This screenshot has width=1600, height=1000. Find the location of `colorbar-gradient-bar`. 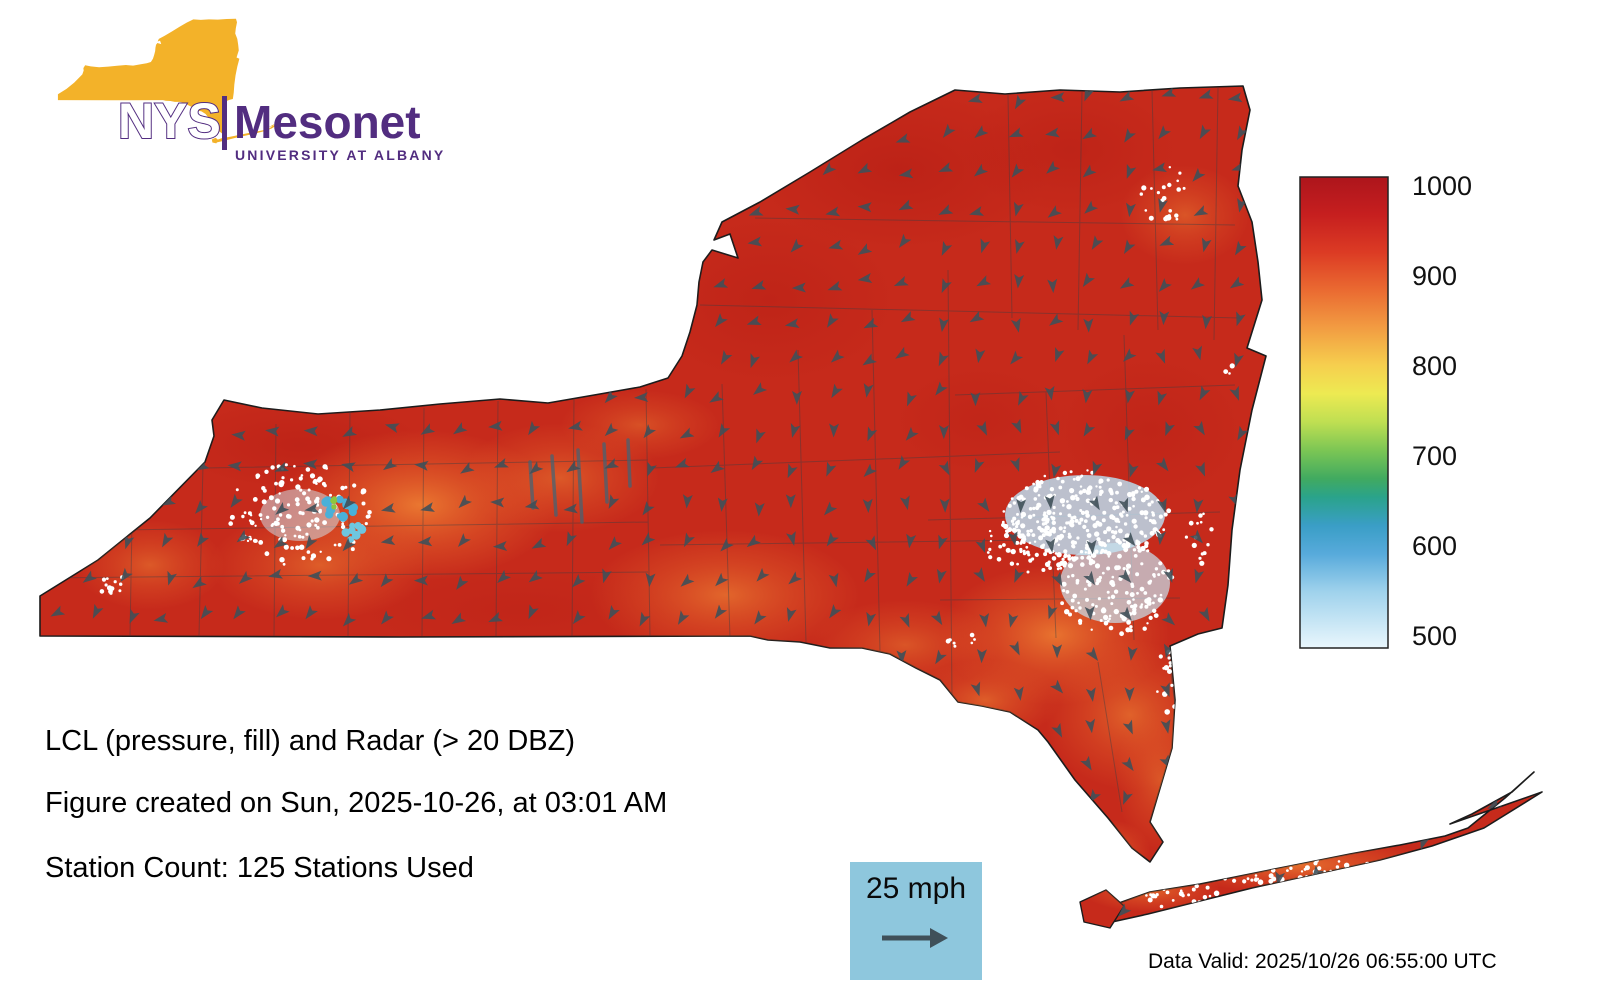

colorbar-gradient-bar is located at coordinates (1344, 412).